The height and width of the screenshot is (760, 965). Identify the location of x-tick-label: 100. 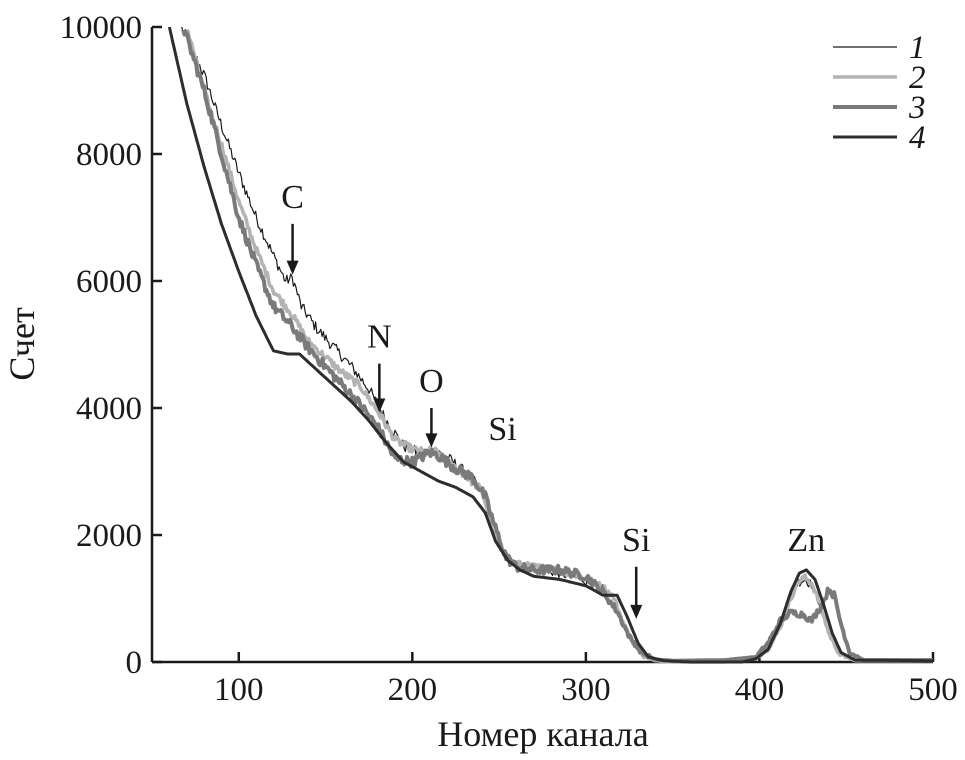
(239, 690).